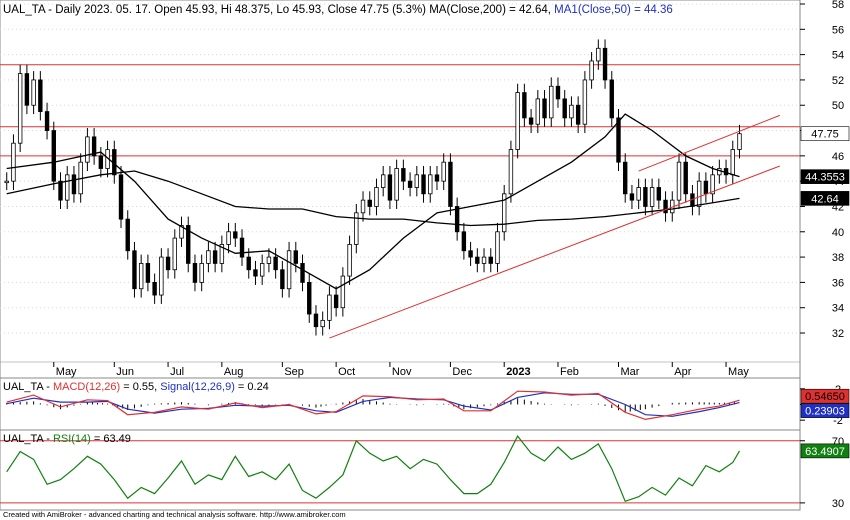  I want to click on macd-pane-frame, so click(400, 404).